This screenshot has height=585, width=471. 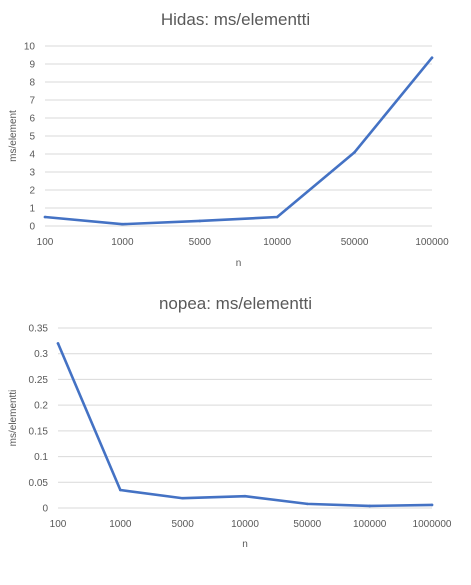 I want to click on y-tick-label: 2, so click(x=32, y=191).